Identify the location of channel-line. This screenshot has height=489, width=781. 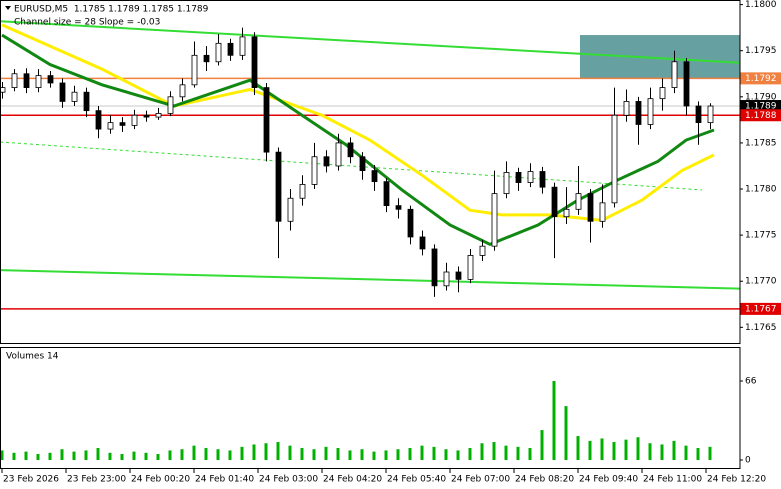
(370, 279).